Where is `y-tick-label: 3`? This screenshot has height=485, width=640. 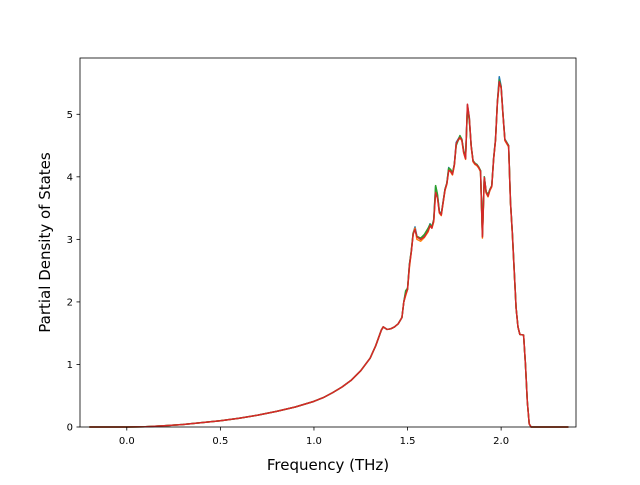
y-tick-label: 3 is located at coordinates (70, 240).